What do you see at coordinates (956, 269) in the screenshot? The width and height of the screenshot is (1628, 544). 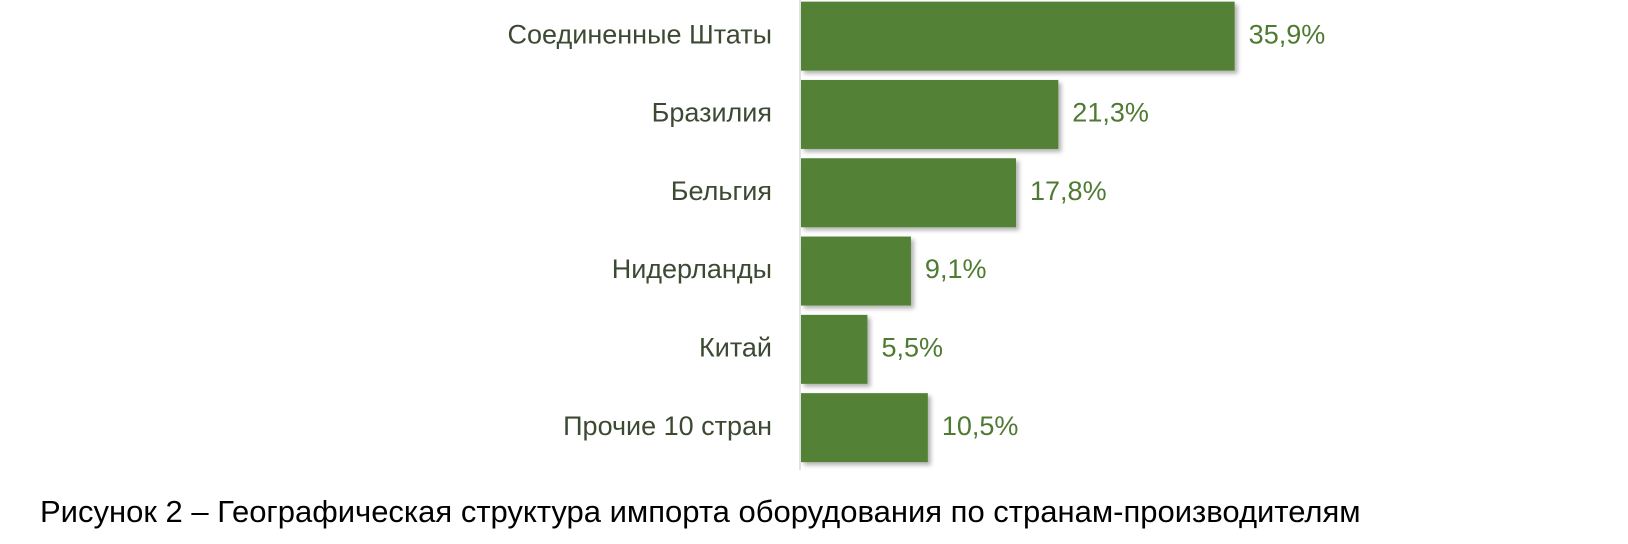 I see `value-label: 9,1%` at bounding box center [956, 269].